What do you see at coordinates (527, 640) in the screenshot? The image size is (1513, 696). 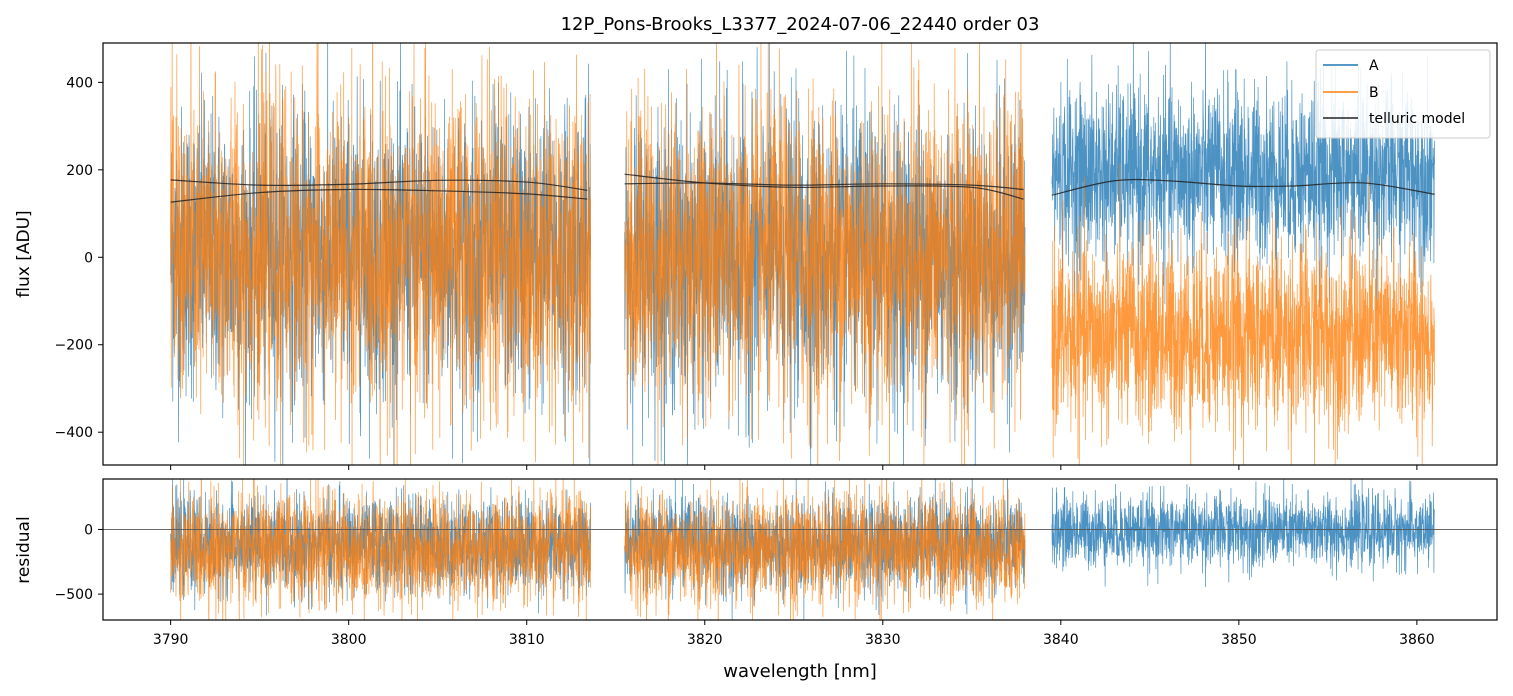 I see `residual-xtick-label: 3810` at bounding box center [527, 640].